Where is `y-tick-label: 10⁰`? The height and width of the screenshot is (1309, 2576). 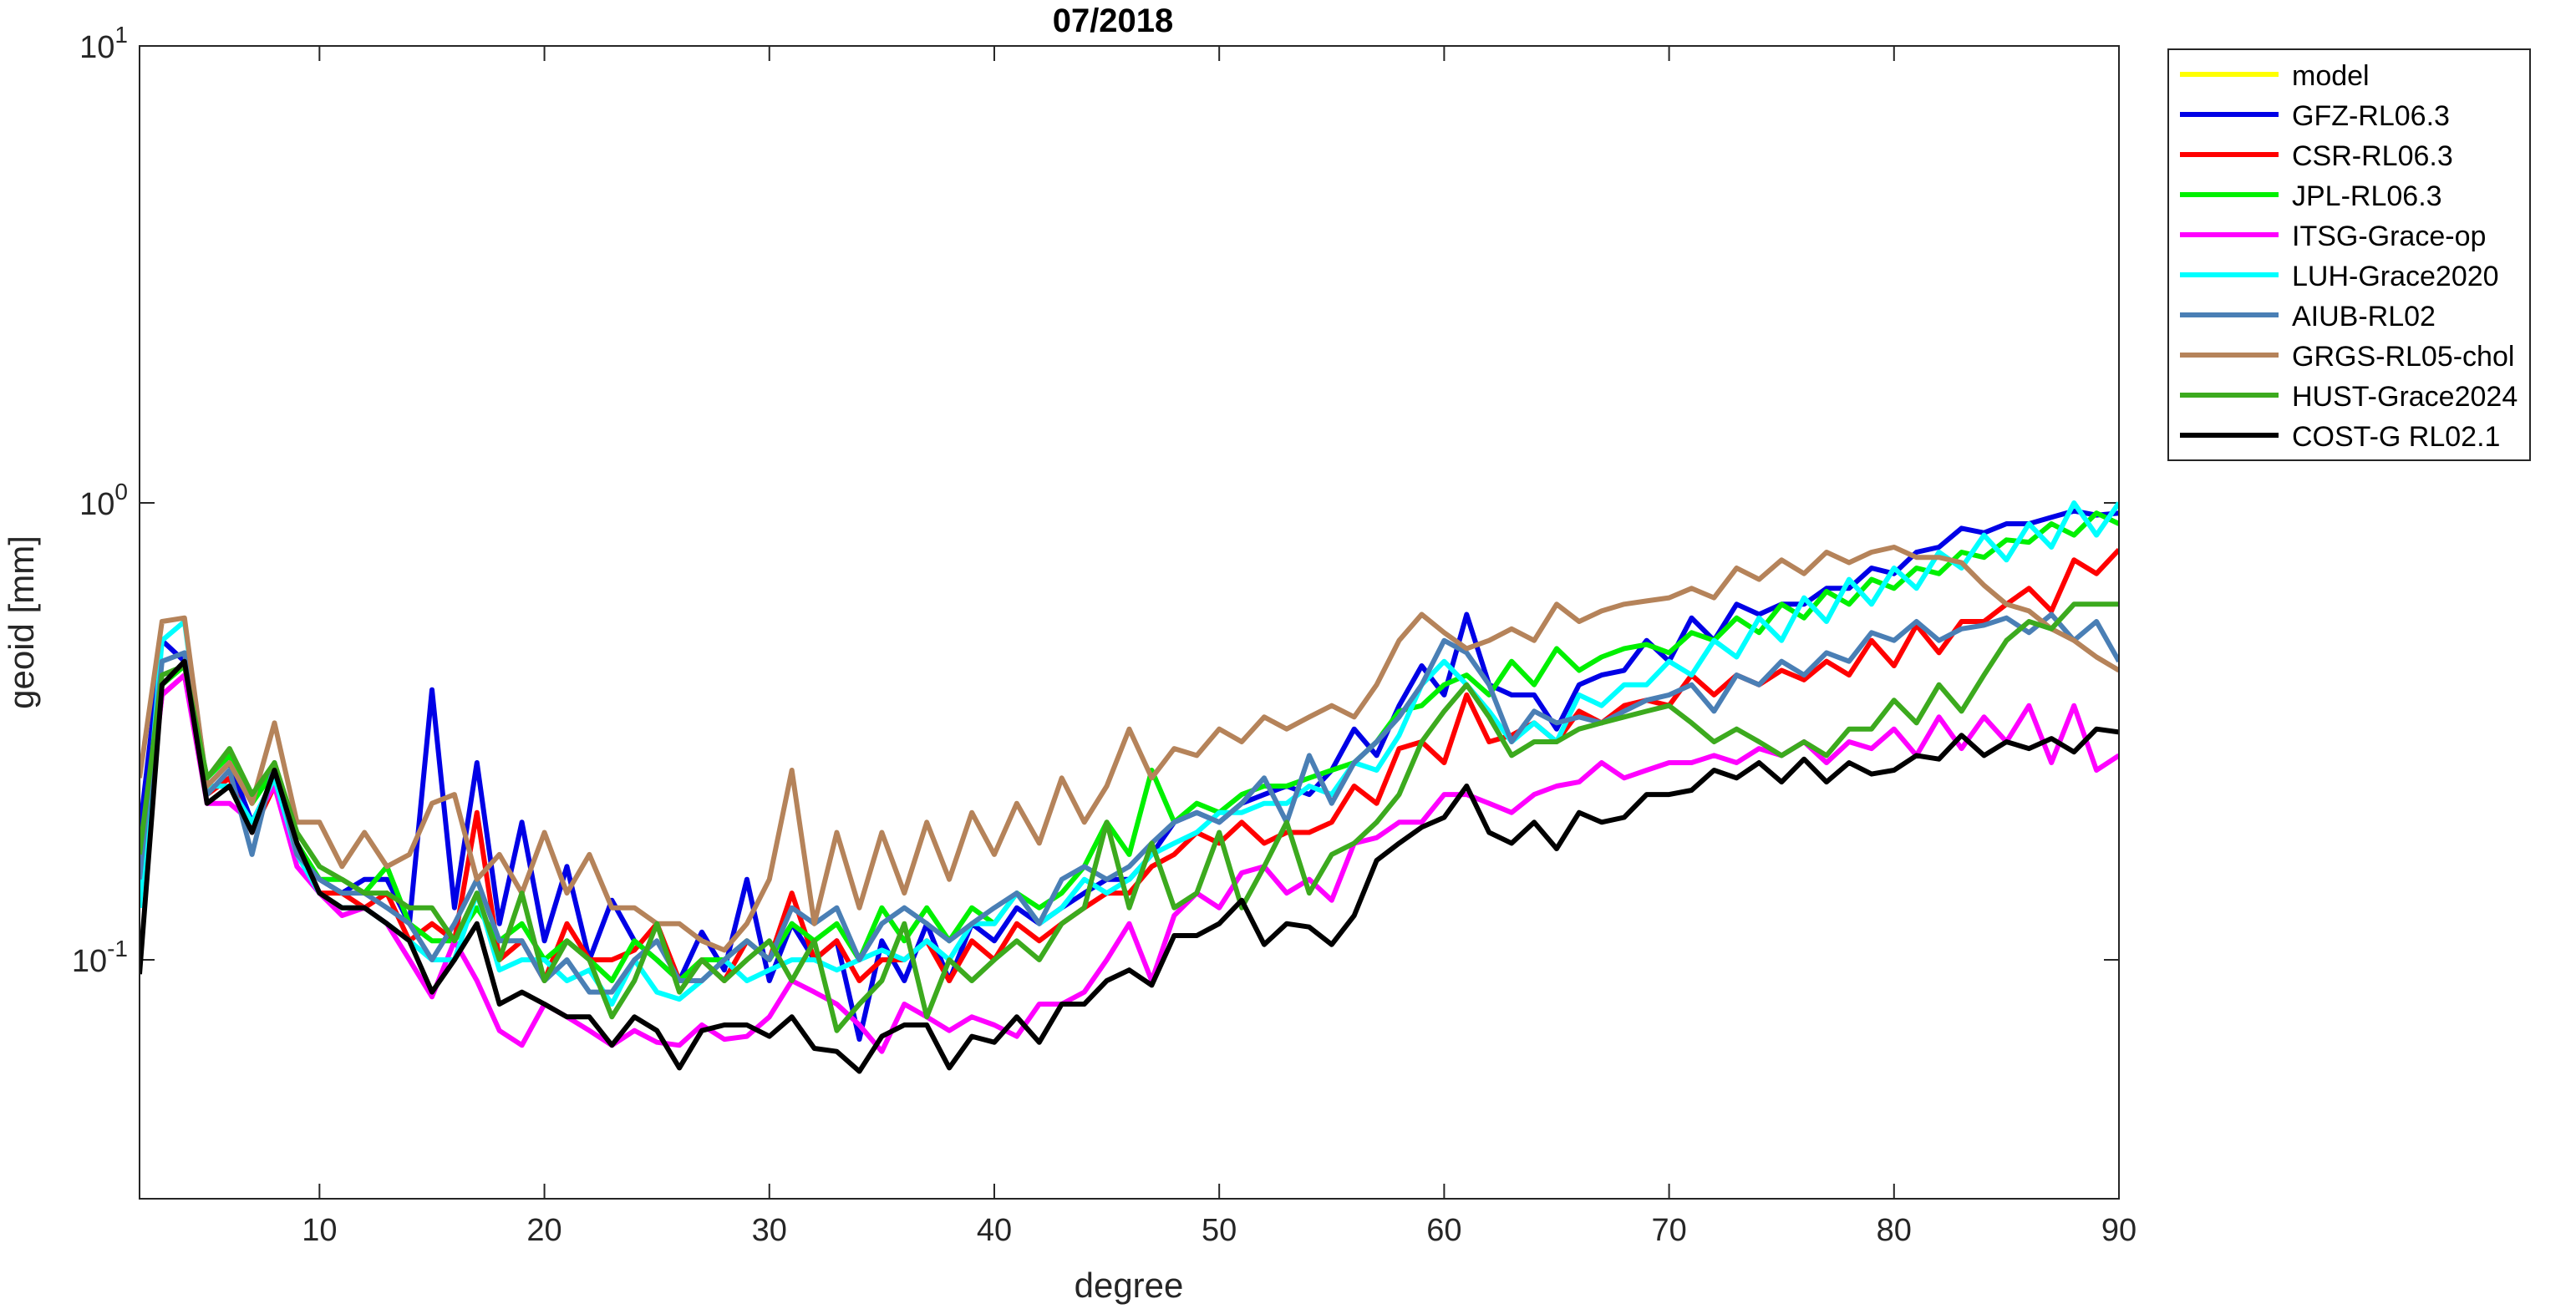
y-tick-label: 10⁰ is located at coordinates (103, 500).